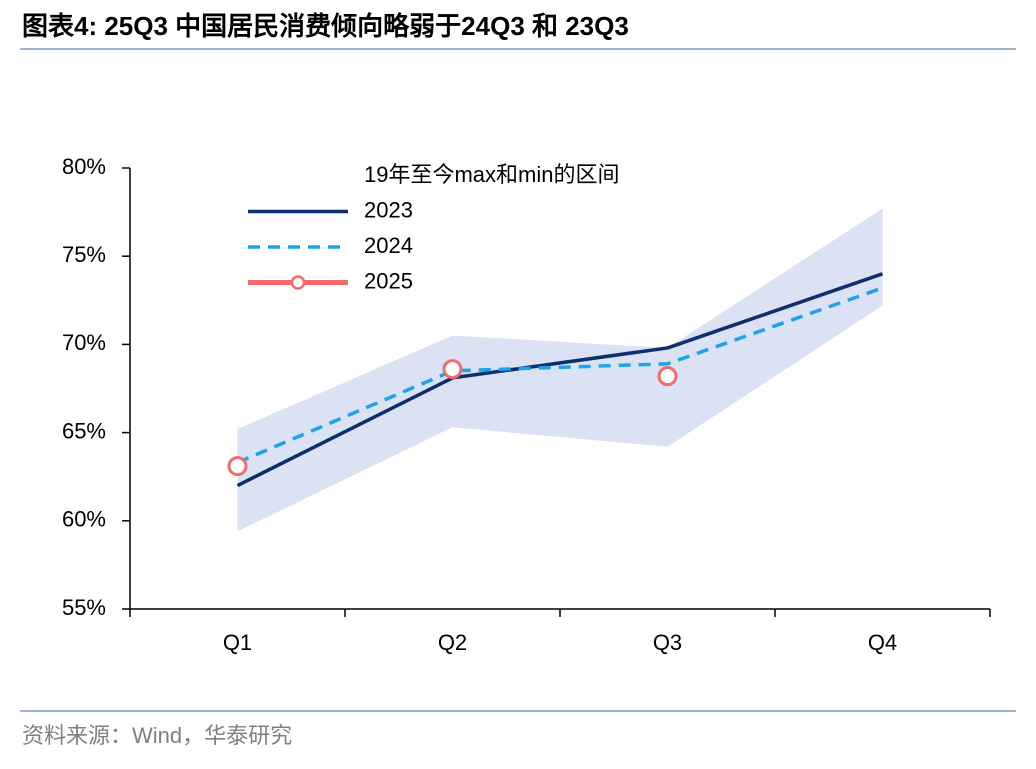  I want to click on legend-label: 2025, so click(388, 280).